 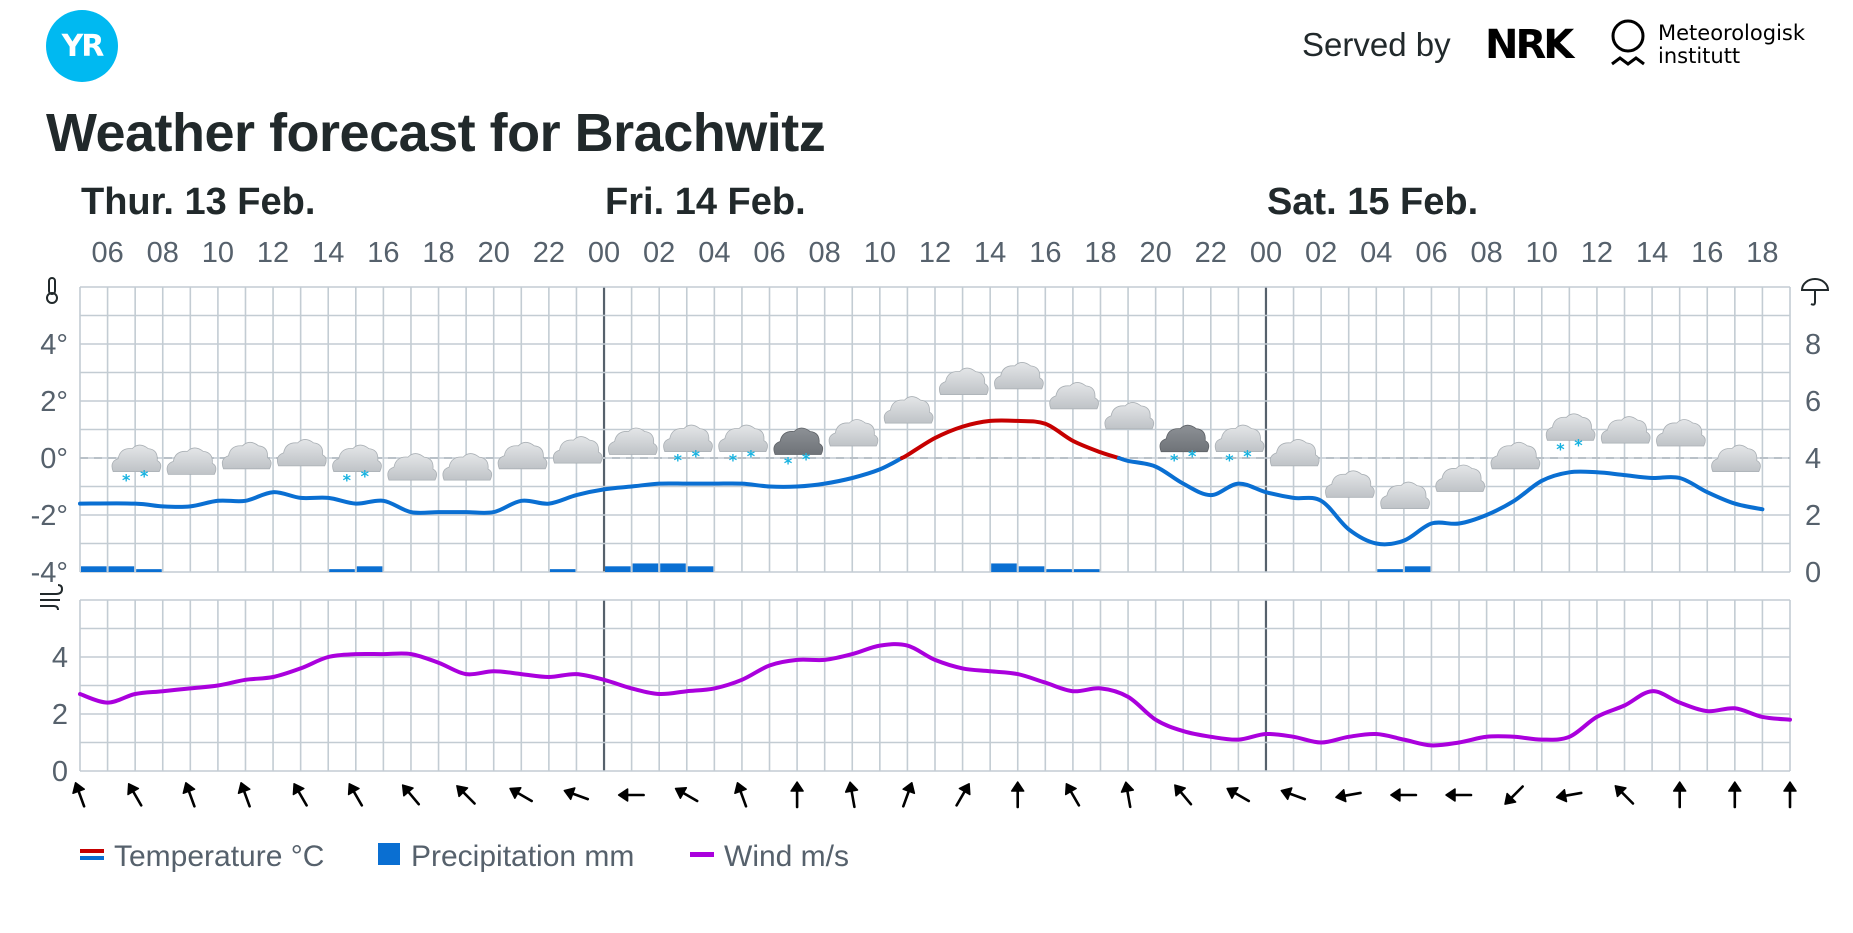 What do you see at coordinates (1813, 345) in the screenshot?
I see `precip-axis-label: 8` at bounding box center [1813, 345].